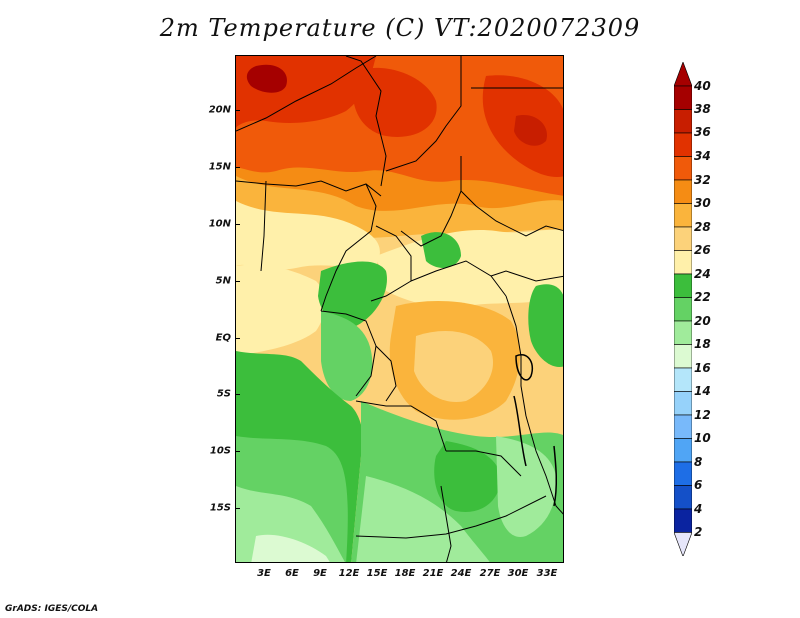 The width and height of the screenshot is (800, 618). Describe the element at coordinates (451, 517) in the screenshot. I see `border-angola-namibia` at that location.